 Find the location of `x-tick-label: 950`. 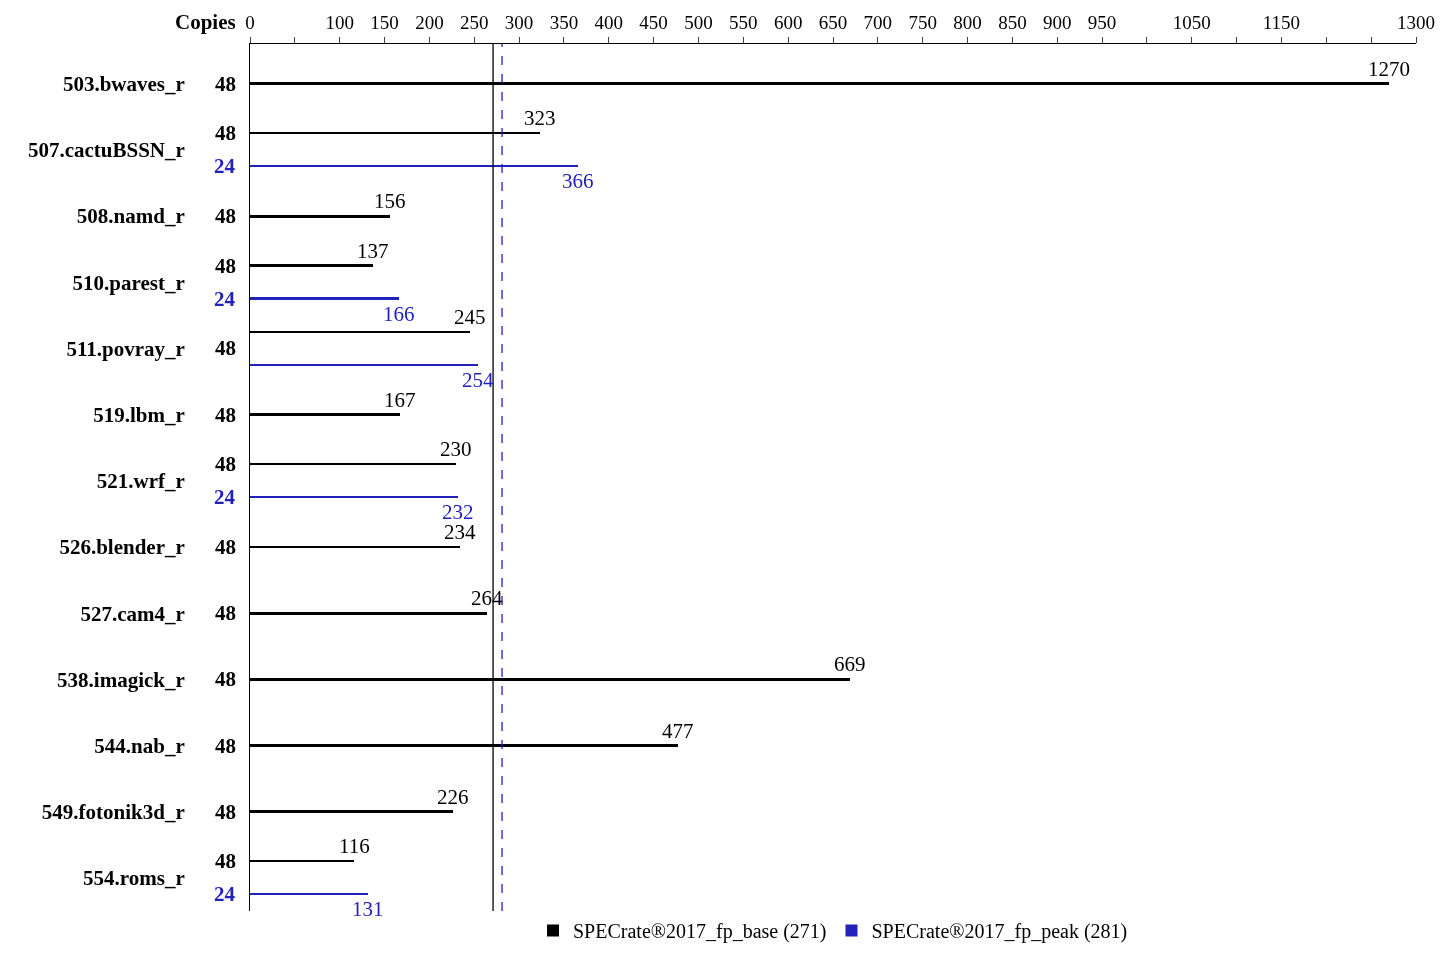

x-tick-label: 950 is located at coordinates (1102, 23).